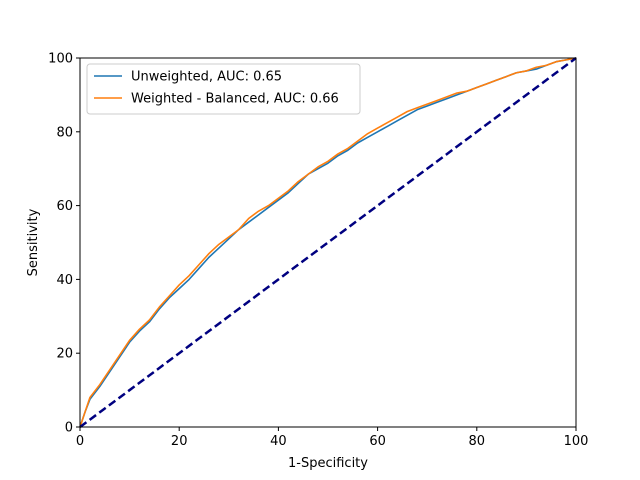 The width and height of the screenshot is (640, 480). Describe the element at coordinates (60, 59) in the screenshot. I see `y-tick-label: 100` at that location.